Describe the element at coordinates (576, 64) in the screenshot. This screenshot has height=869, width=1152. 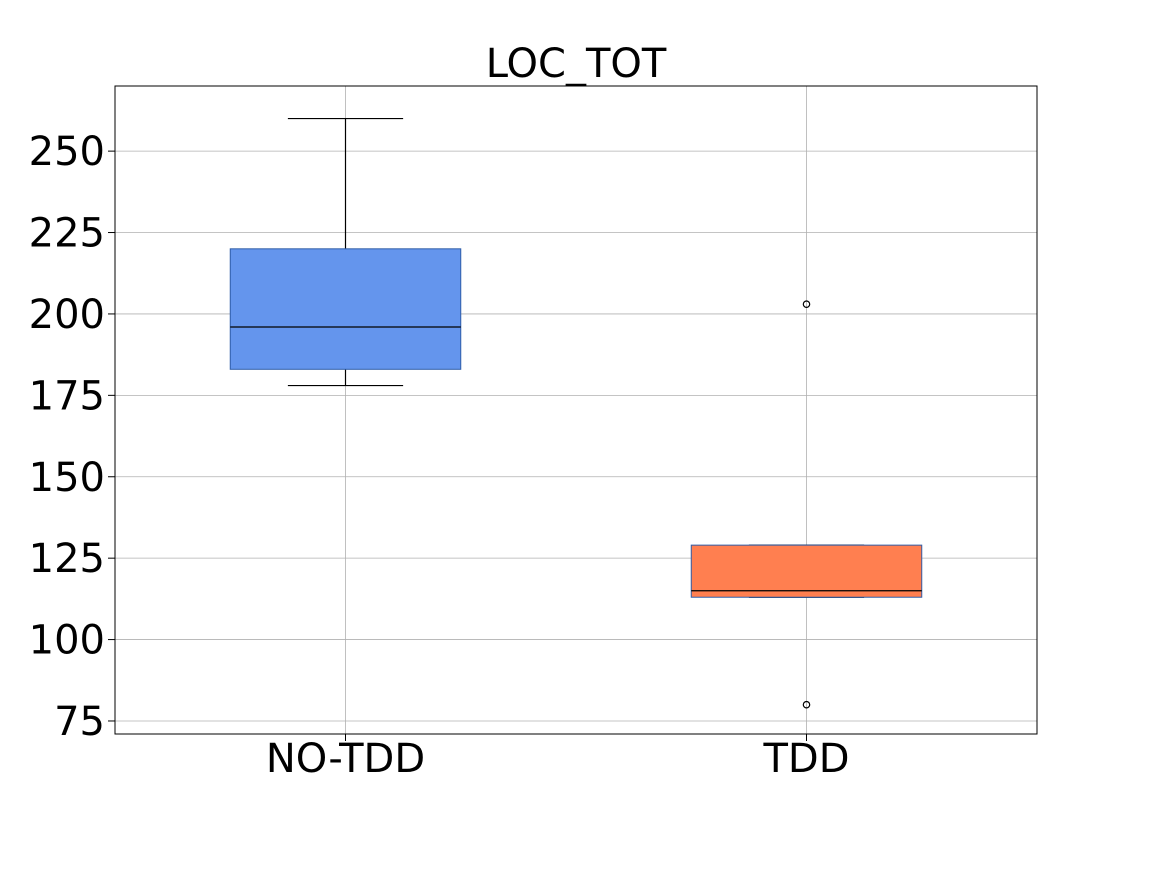
I see `chart-title: LOC_TOT` at that location.